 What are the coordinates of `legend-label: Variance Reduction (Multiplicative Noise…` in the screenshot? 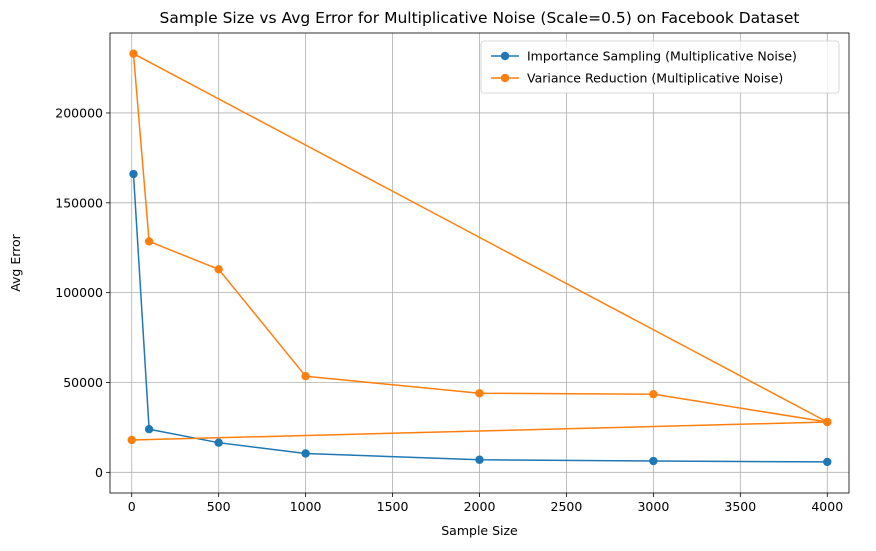 It's located at (655, 78).